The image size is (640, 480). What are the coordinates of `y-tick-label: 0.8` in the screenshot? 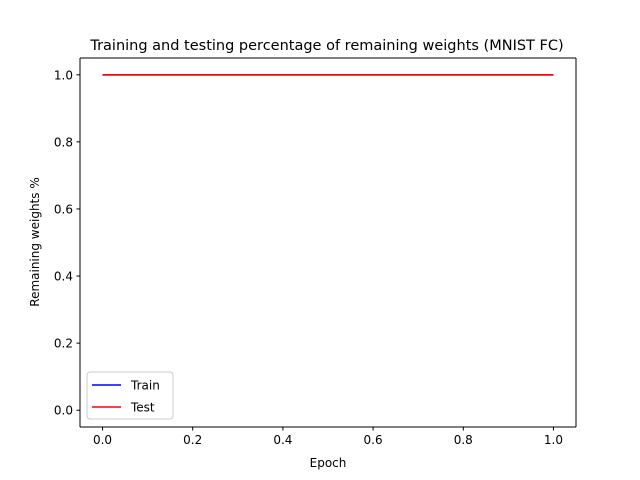 It's located at (63, 142).